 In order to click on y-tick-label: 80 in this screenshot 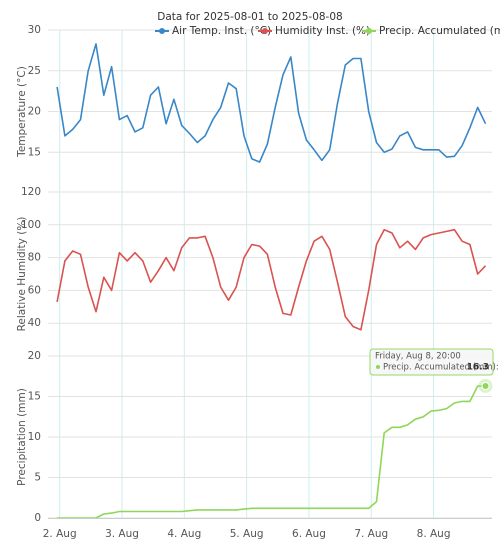, I will do `click(34, 258)`.